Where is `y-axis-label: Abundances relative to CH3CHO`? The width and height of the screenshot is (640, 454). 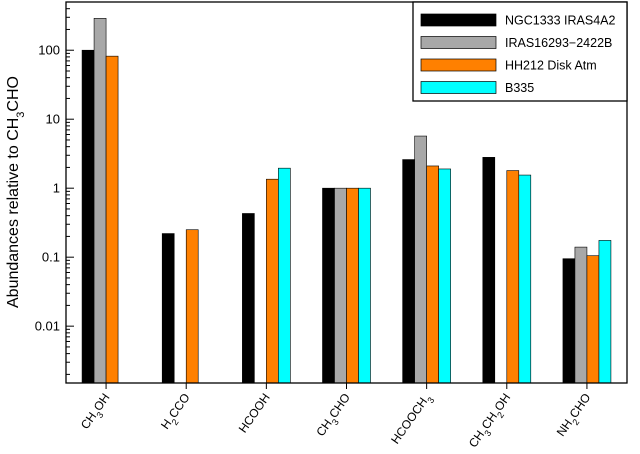 y-axis-label: Abundances relative to CH3CHO is located at coordinates (16, 192).